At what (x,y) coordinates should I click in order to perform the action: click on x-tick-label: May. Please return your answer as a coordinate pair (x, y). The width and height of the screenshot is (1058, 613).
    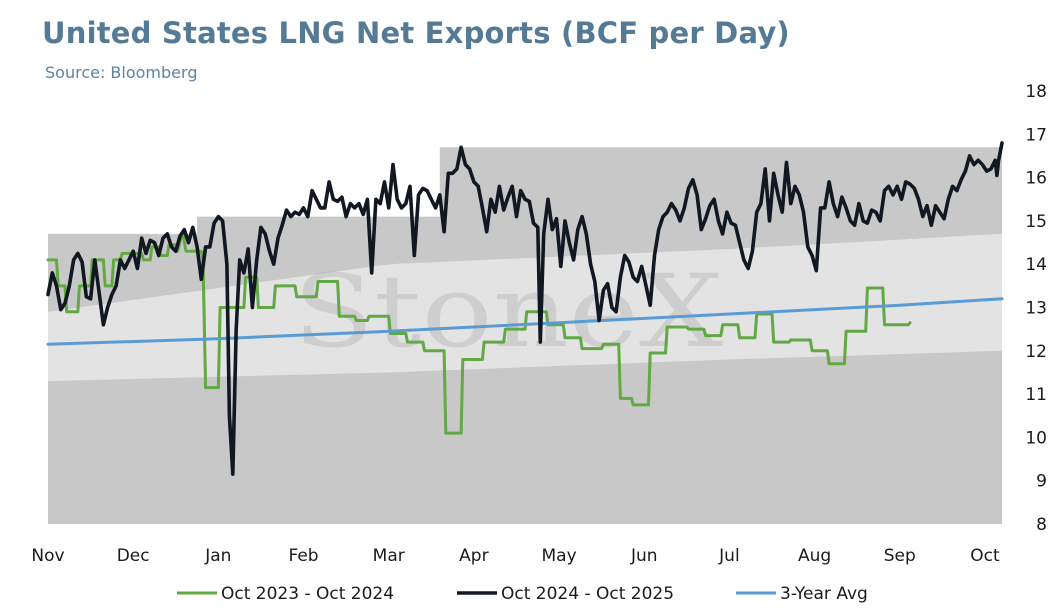
    Looking at the image, I should click on (558, 556).